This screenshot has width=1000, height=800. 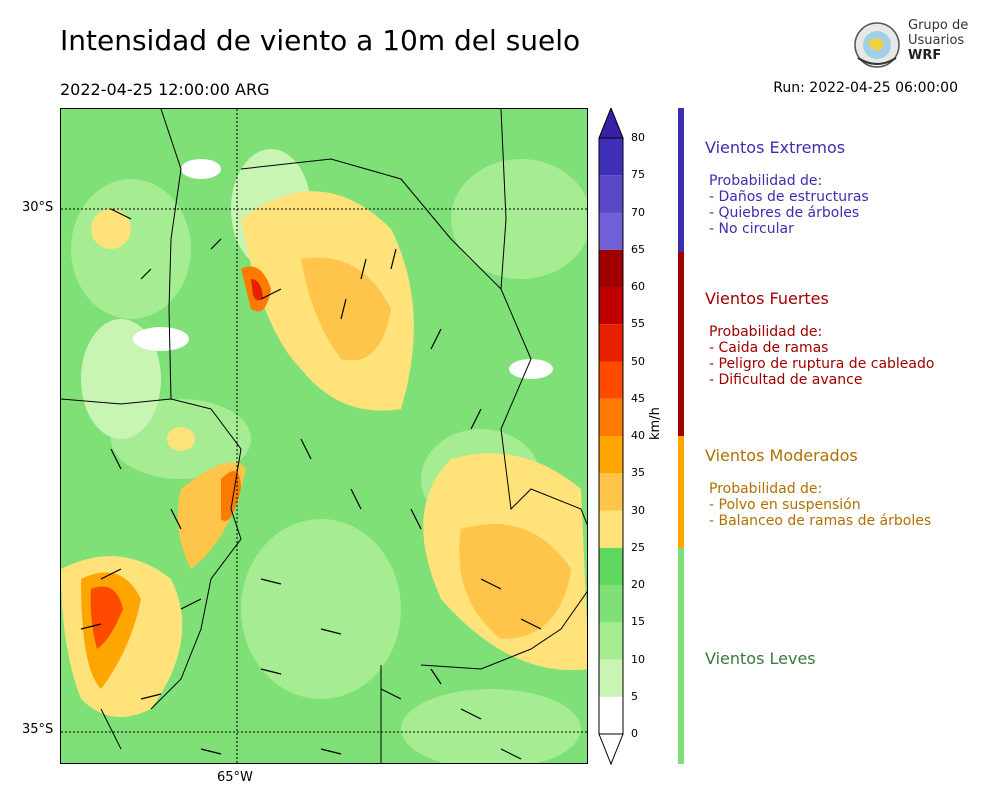 I want to click on band-extreme, so click(x=681, y=180).